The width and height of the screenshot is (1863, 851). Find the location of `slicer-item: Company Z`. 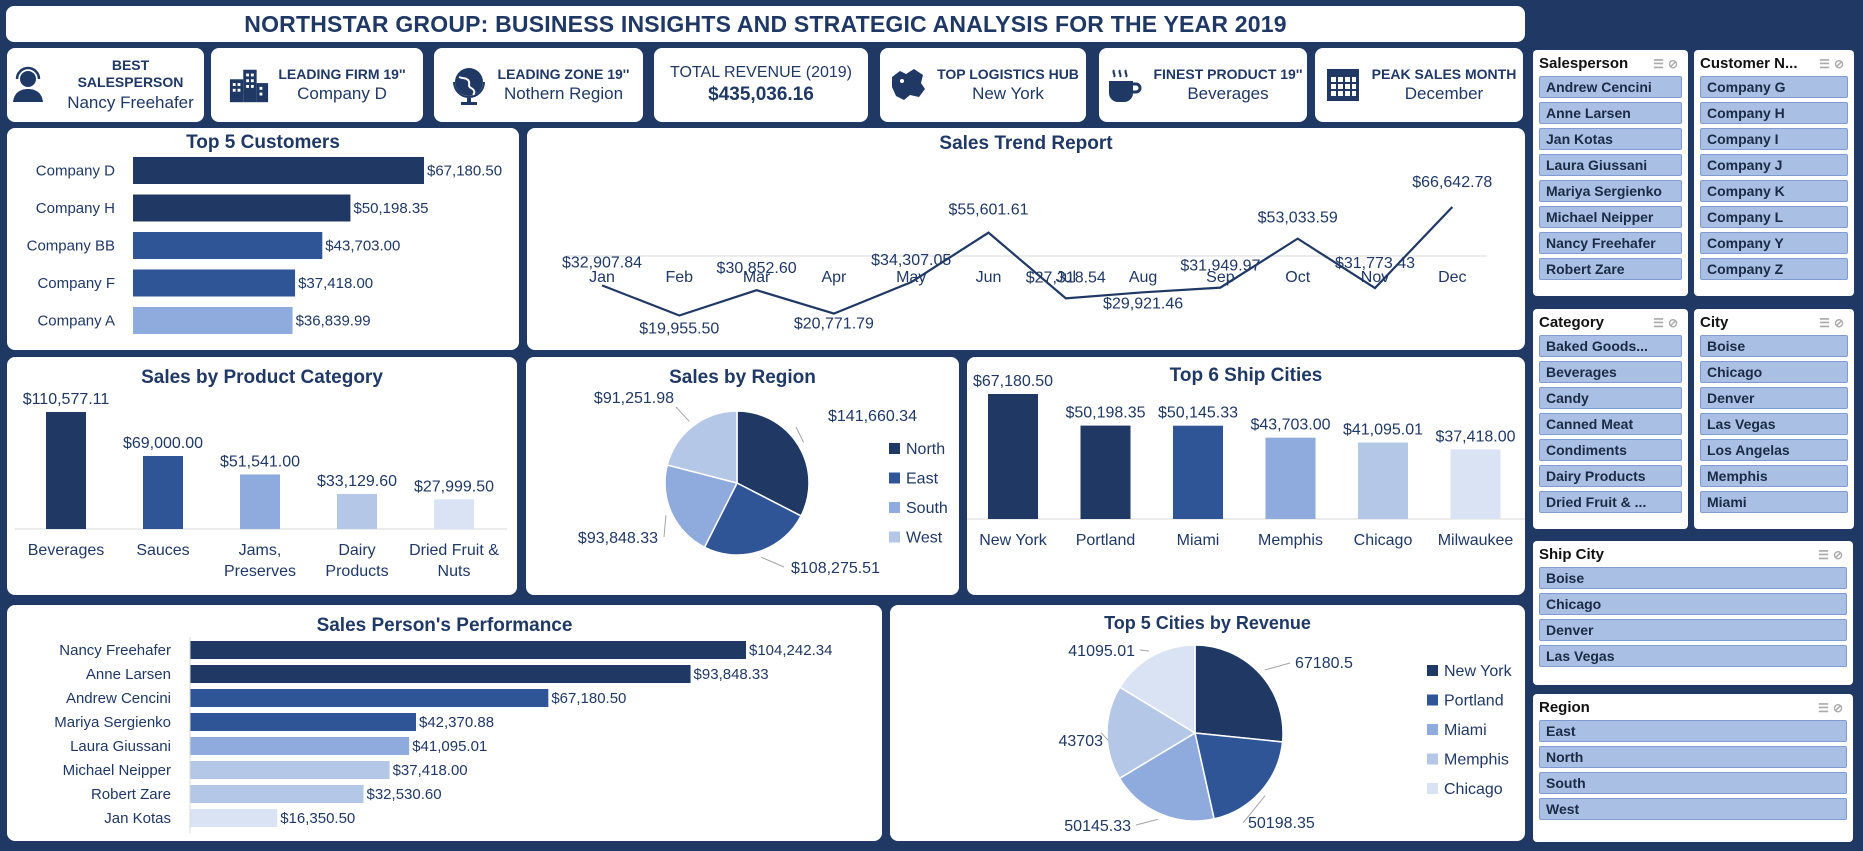

slicer-item: Company Z is located at coordinates (1774, 269).